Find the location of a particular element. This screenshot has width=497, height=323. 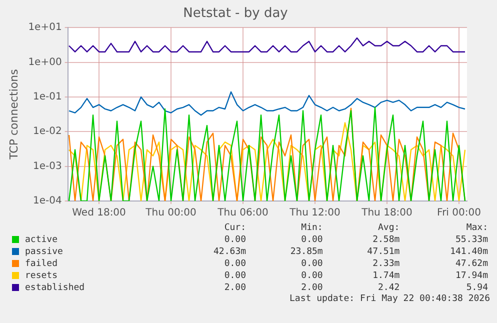

text: 5.94 is located at coordinates (477, 288).